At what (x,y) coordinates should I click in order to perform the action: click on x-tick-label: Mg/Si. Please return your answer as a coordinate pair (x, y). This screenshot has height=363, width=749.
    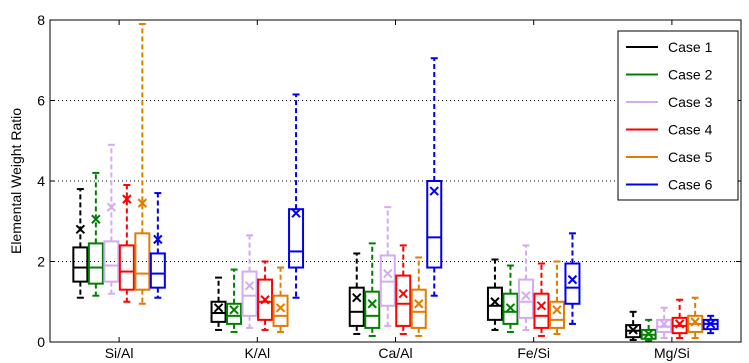
    Looking at the image, I should click on (672, 353).